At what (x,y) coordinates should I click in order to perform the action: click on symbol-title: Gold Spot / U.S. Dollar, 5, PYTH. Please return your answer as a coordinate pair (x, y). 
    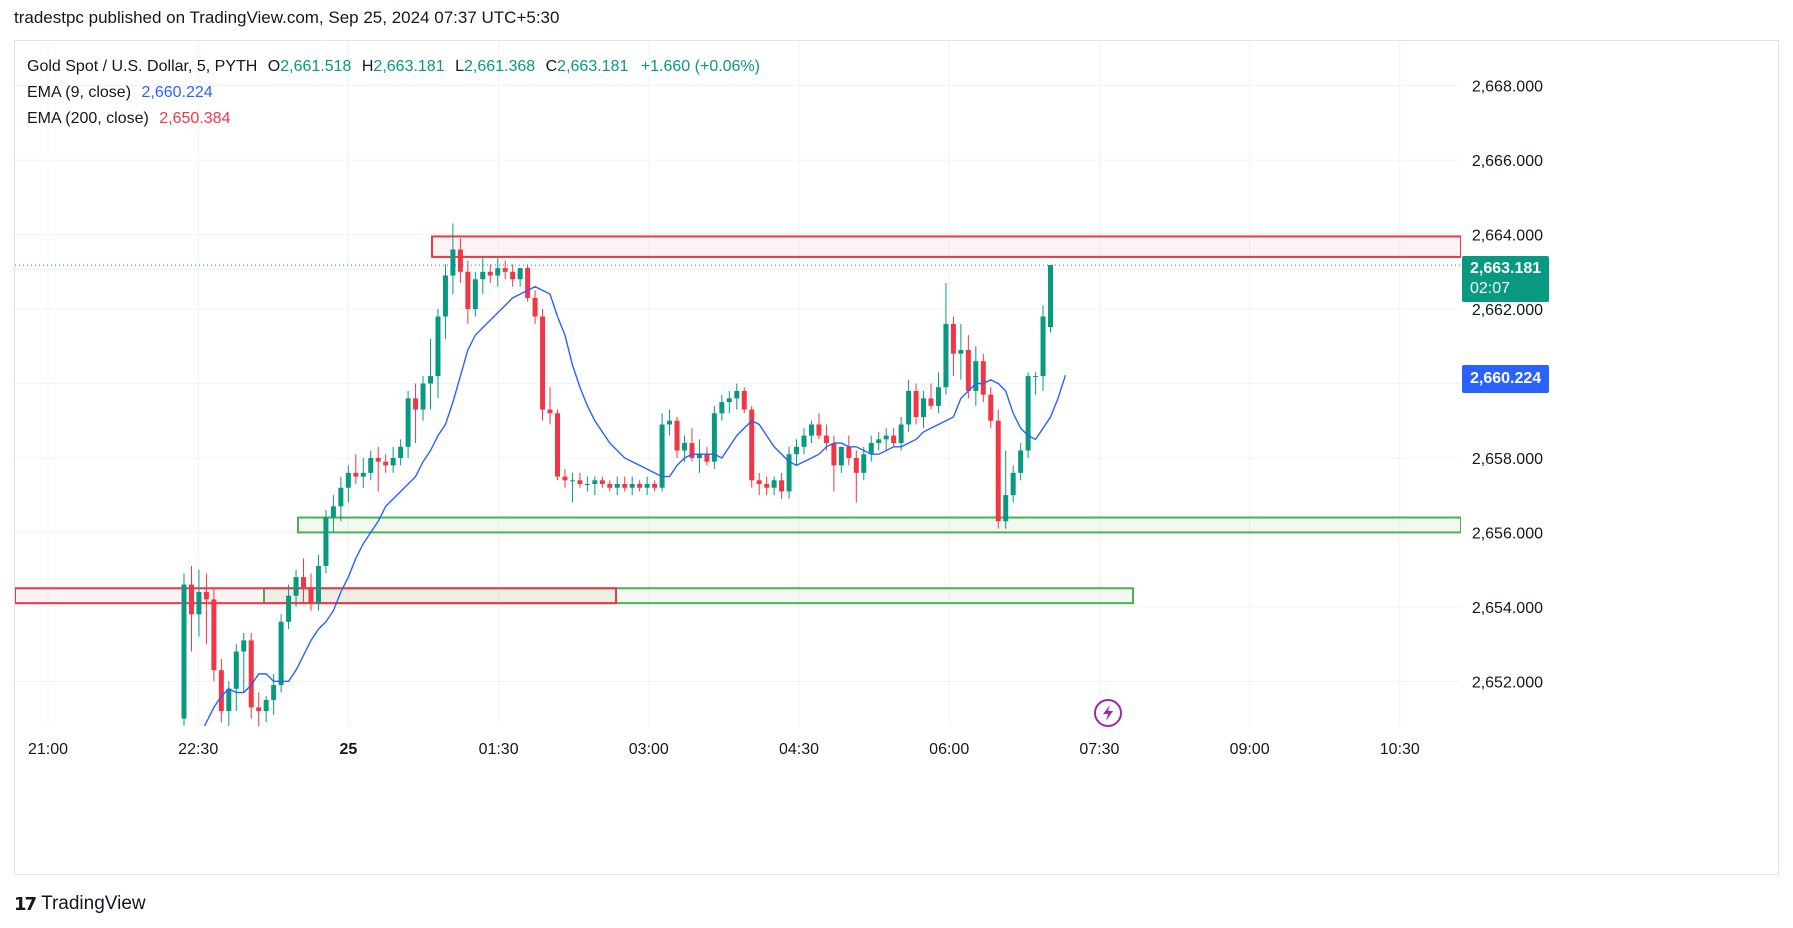
    Looking at the image, I should click on (142, 66).